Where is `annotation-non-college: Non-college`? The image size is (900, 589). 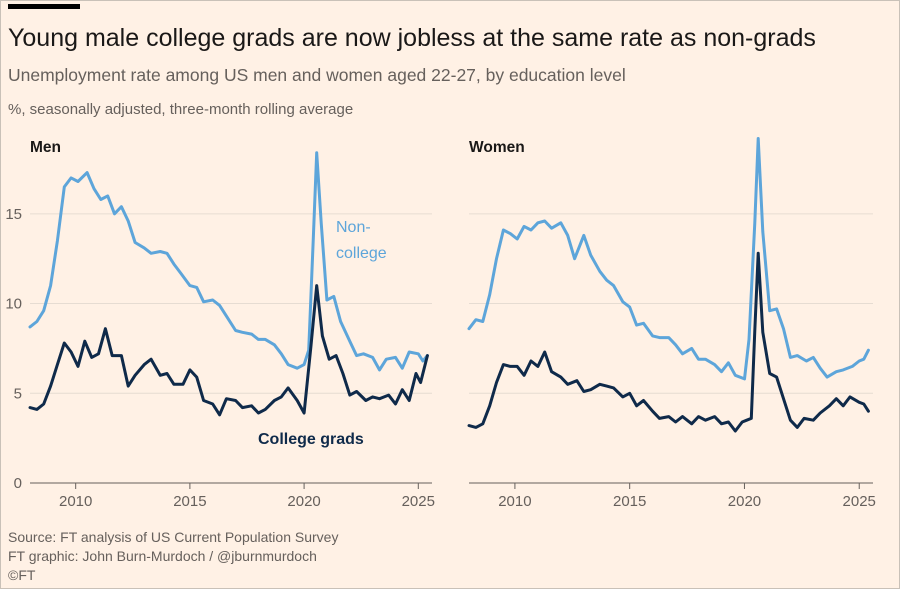 annotation-non-college: Non-college is located at coordinates (361, 240).